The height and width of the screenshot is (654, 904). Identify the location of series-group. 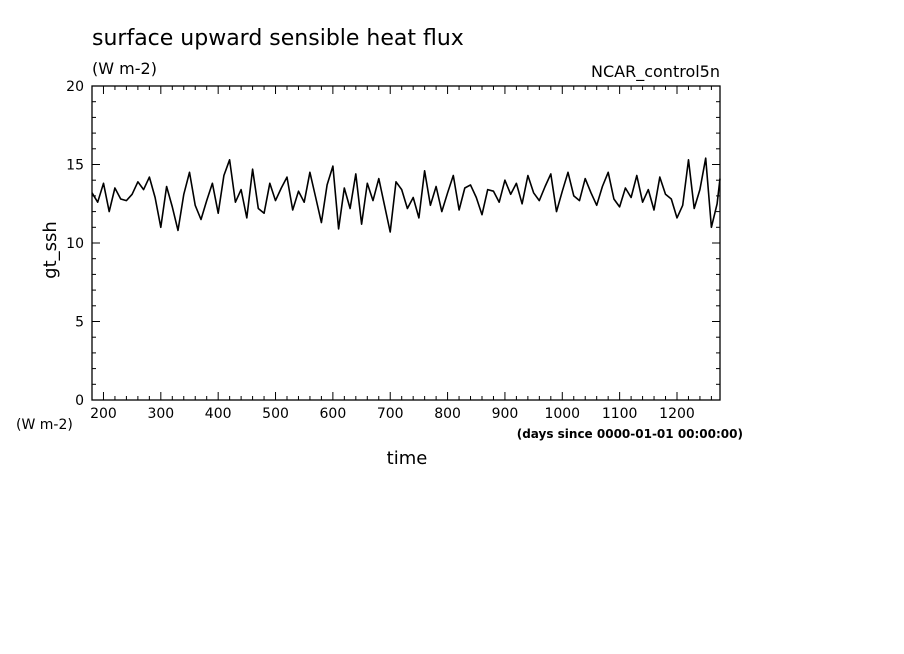
(406, 195).